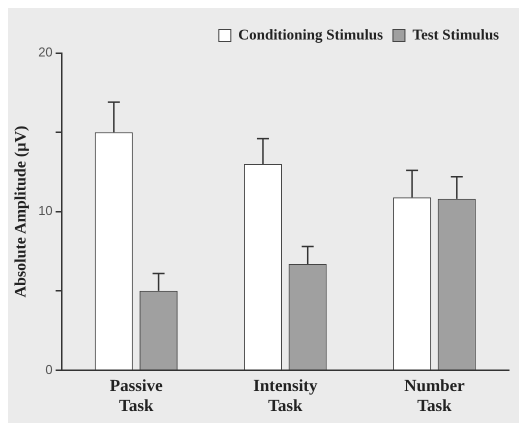  What do you see at coordinates (456, 35) in the screenshot?
I see `legend-label: Test Stimulus` at bounding box center [456, 35].